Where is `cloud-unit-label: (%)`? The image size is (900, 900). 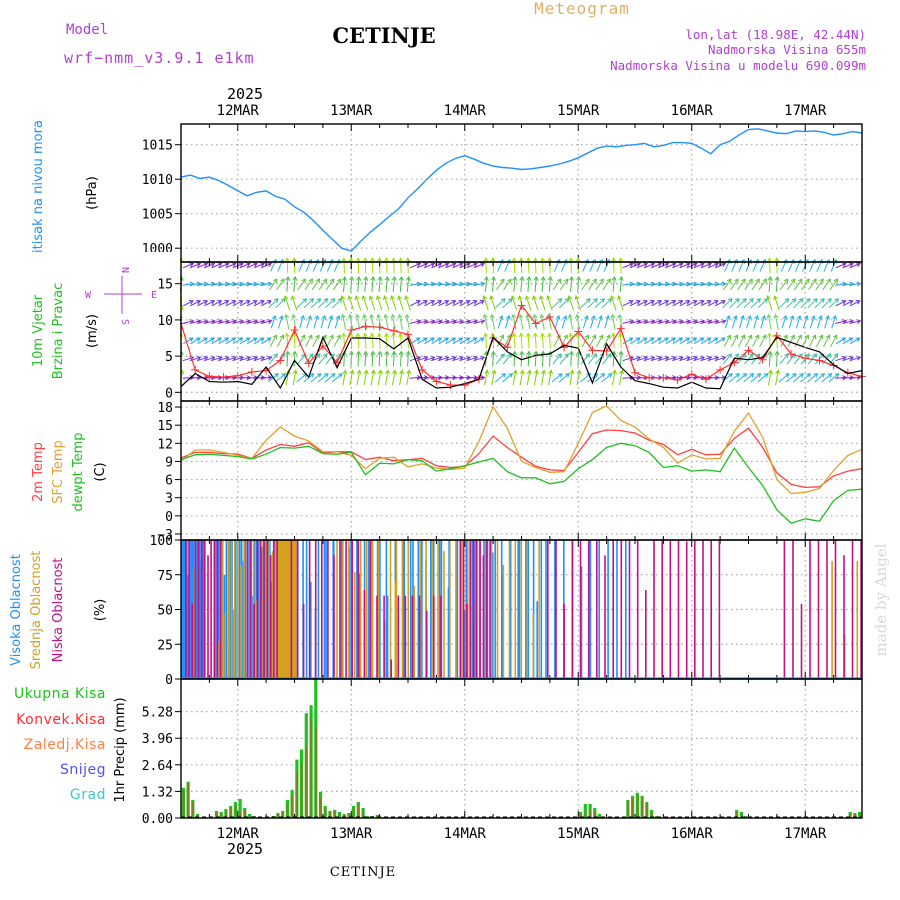
cloud-unit-label: (%) is located at coordinates (100, 610).